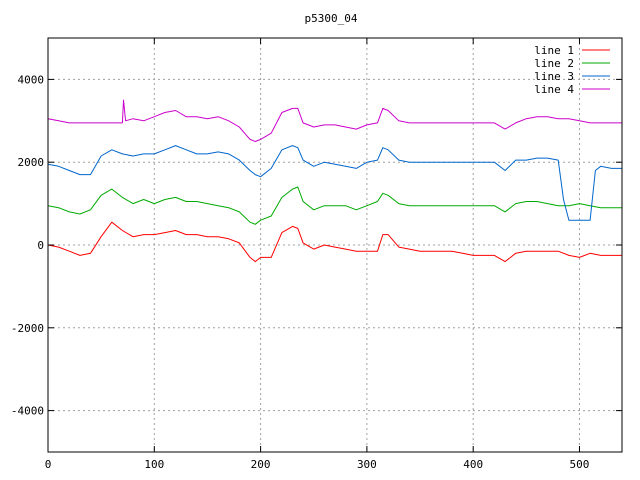  I want to click on x-tick-label: 100, so click(154, 464).